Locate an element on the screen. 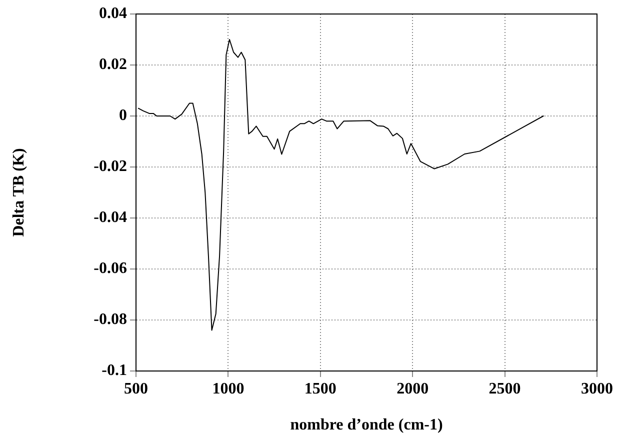  x-axis-title: nombre d’onde (cm-1) is located at coordinates (366, 425).